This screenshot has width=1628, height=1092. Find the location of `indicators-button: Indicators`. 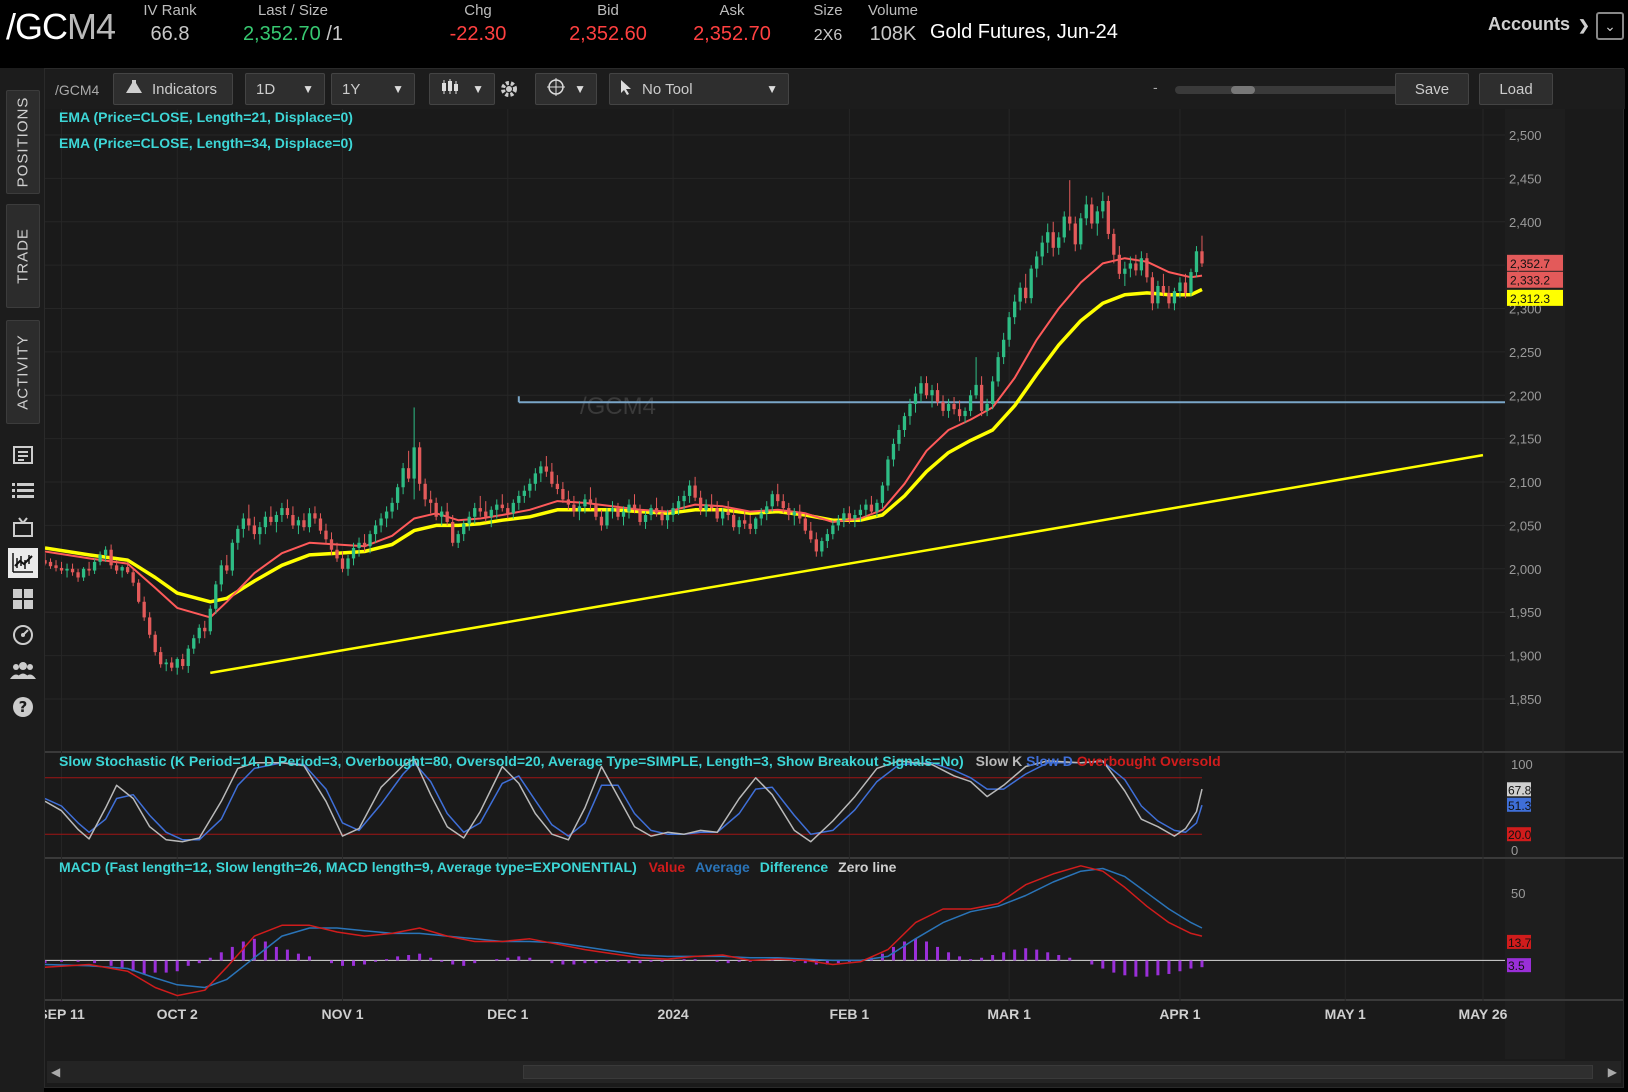

indicators-button: Indicators is located at coordinates (173, 89).